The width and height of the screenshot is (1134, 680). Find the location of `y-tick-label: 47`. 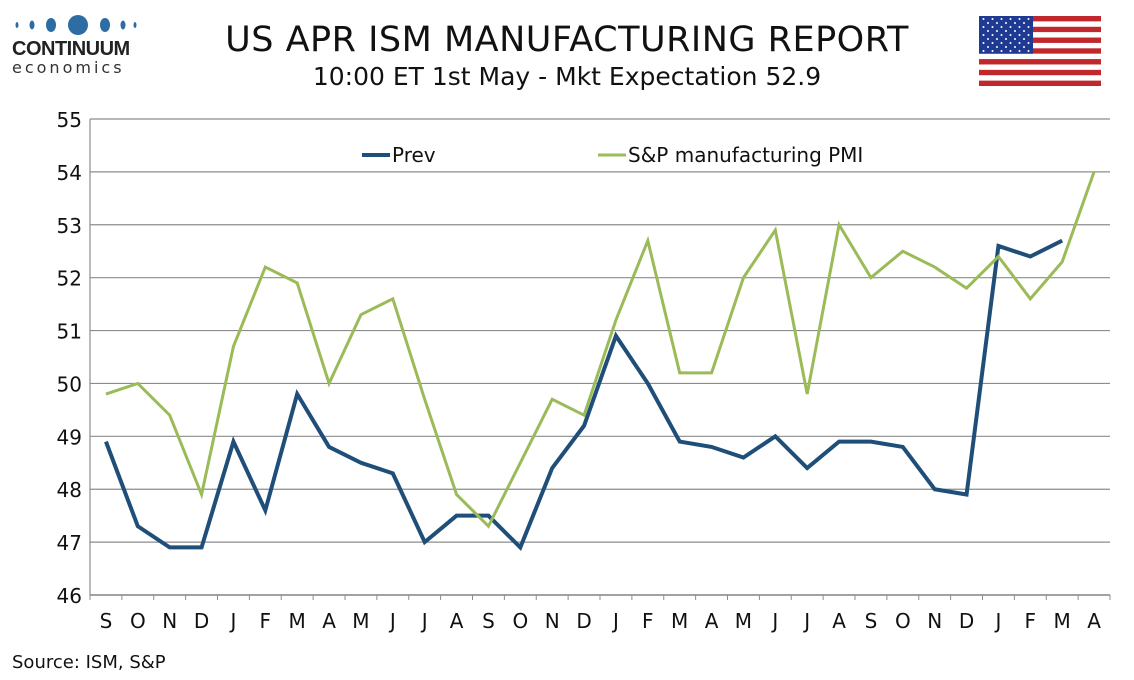

y-tick-label: 47 is located at coordinates (69, 543).